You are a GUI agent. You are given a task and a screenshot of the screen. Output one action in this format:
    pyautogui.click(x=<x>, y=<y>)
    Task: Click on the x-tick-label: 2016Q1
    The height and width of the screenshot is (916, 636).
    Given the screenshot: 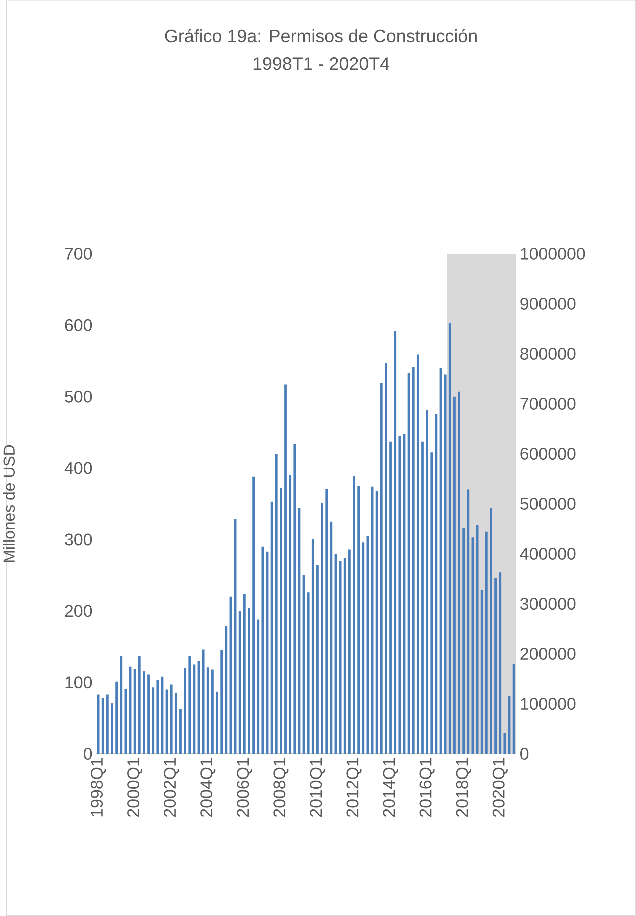 What is the action you would take?
    pyautogui.click(x=427, y=788)
    